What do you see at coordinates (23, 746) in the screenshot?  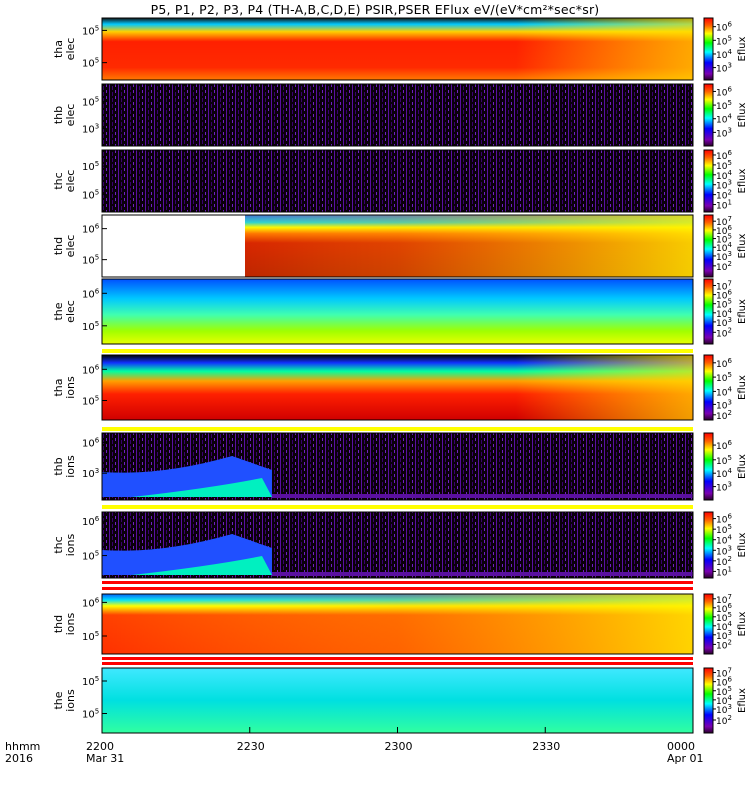 I see `hhmm-label: hhmm` at bounding box center [23, 746].